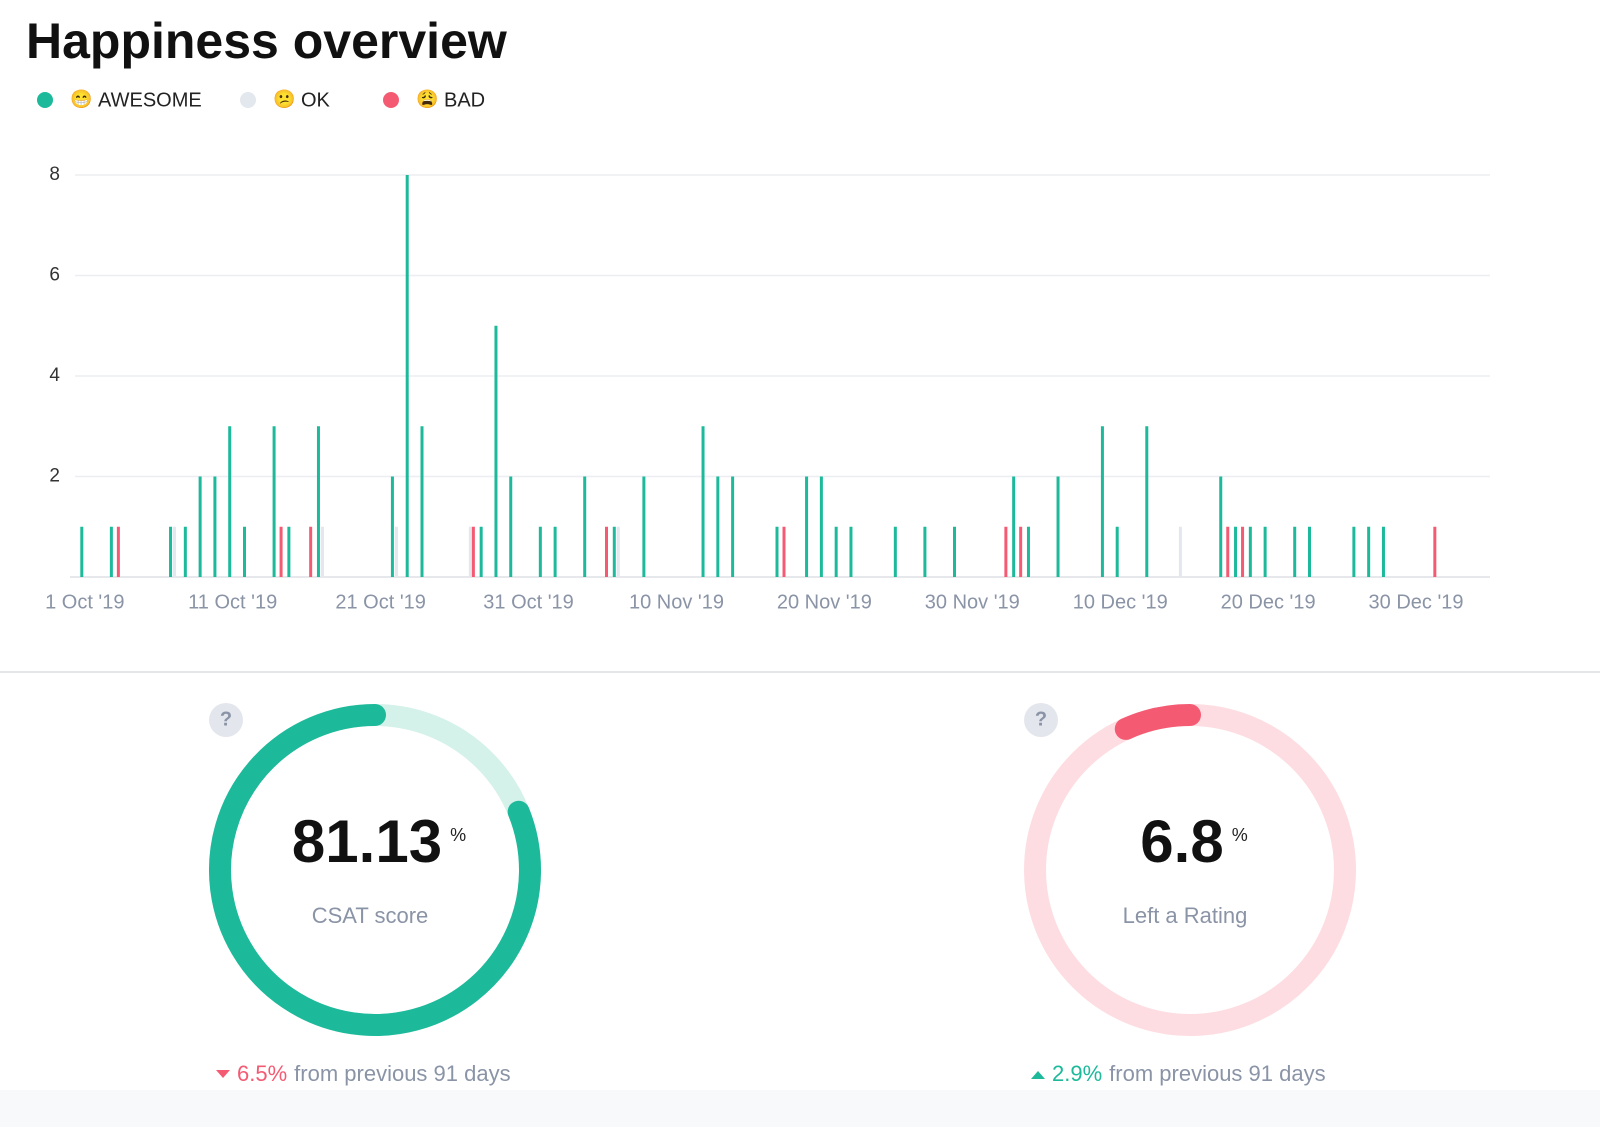 The height and width of the screenshot is (1132, 1600). I want to click on metric-label: Left a Rating, so click(1185, 915).